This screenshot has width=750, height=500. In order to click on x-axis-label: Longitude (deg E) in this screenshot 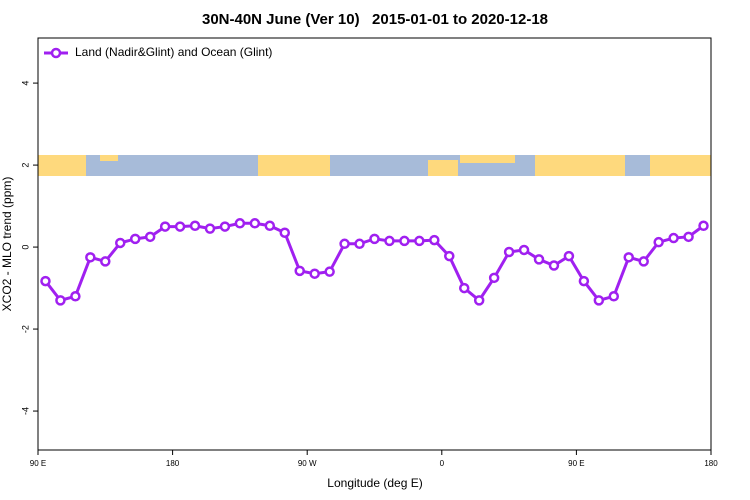, I will do `click(374, 483)`.